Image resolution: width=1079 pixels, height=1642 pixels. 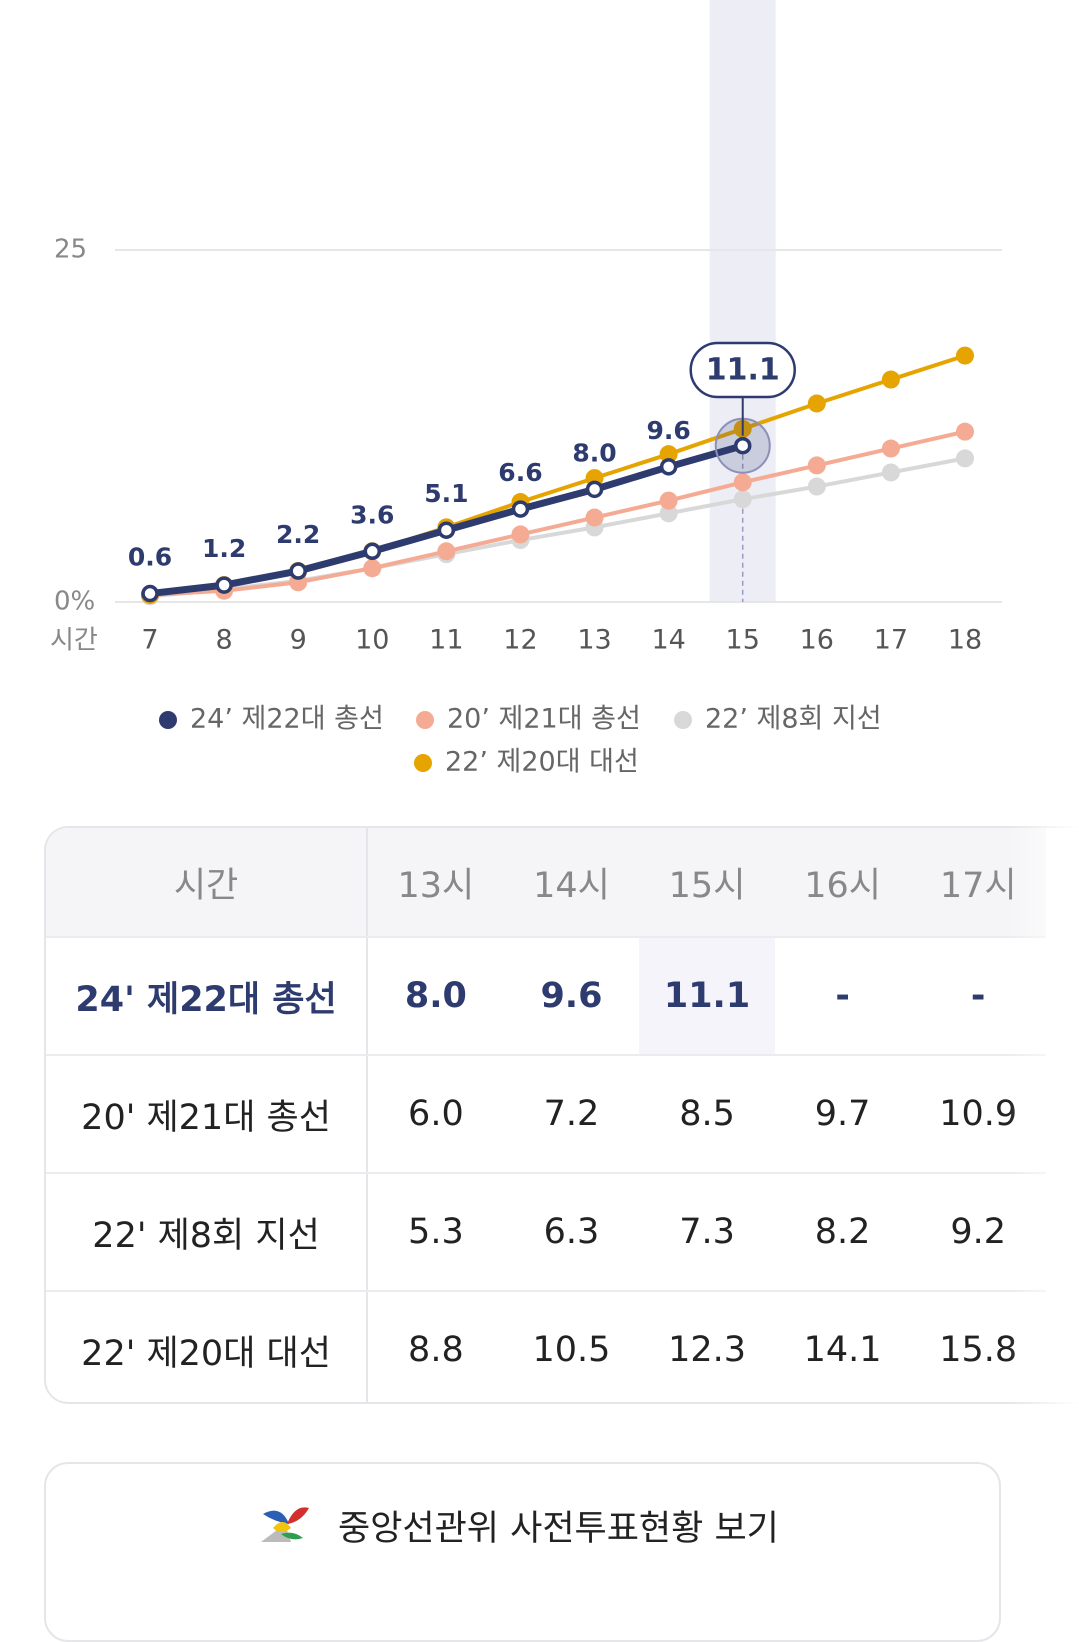 What do you see at coordinates (842, 1350) in the screenshot?
I see `value-cell: 14.1` at bounding box center [842, 1350].